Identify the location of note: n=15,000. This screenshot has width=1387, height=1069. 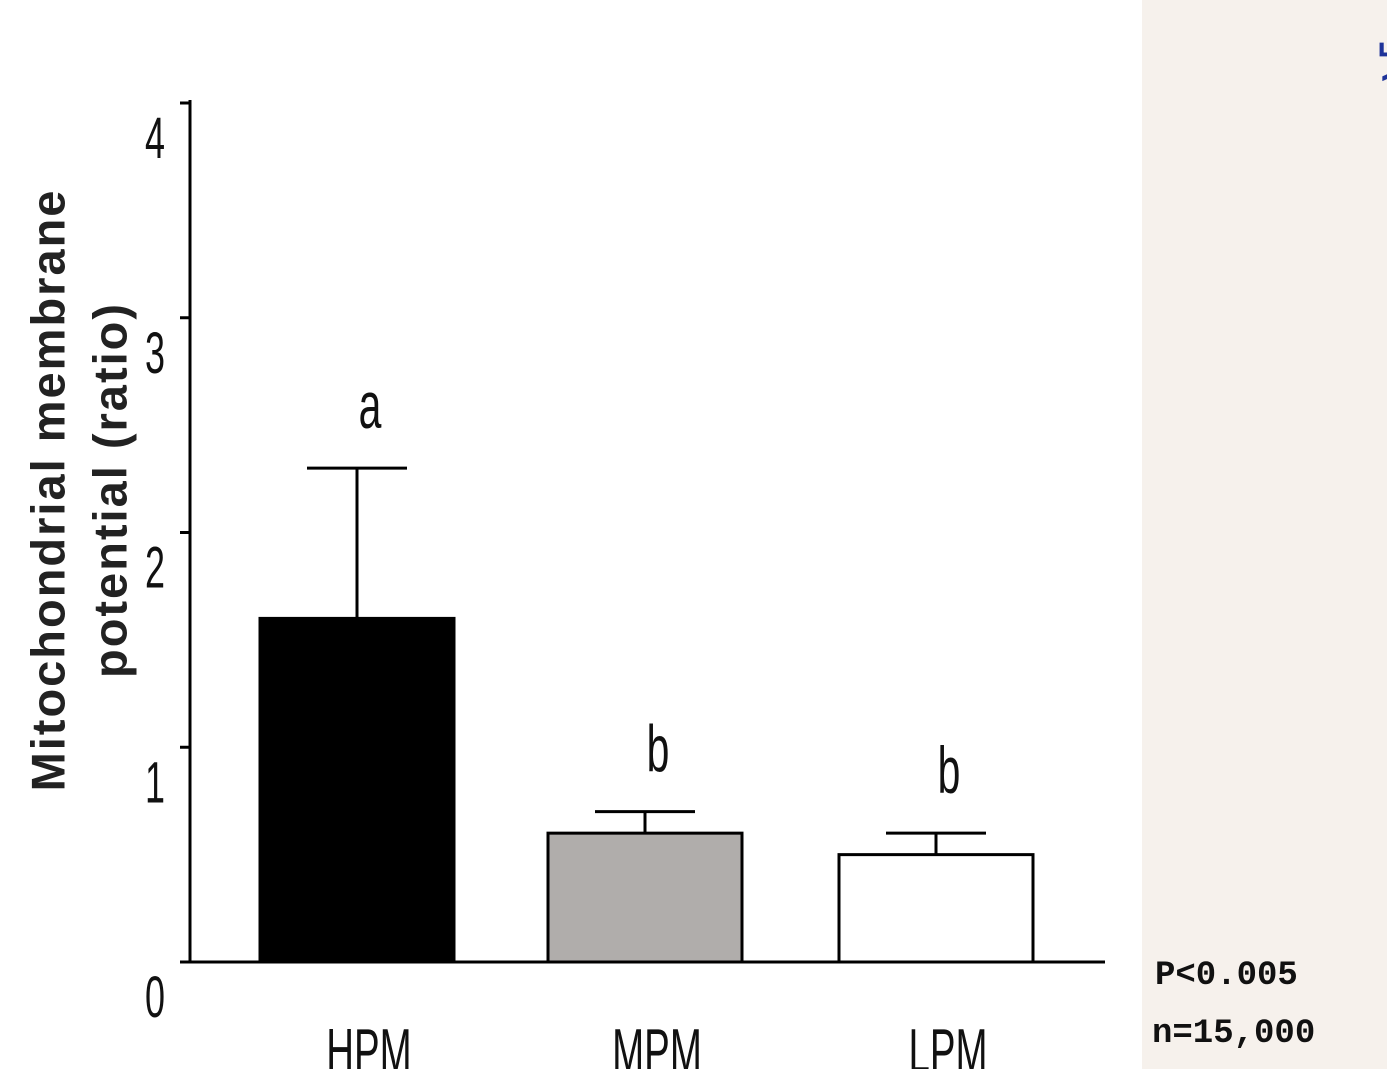
(1233, 1034).